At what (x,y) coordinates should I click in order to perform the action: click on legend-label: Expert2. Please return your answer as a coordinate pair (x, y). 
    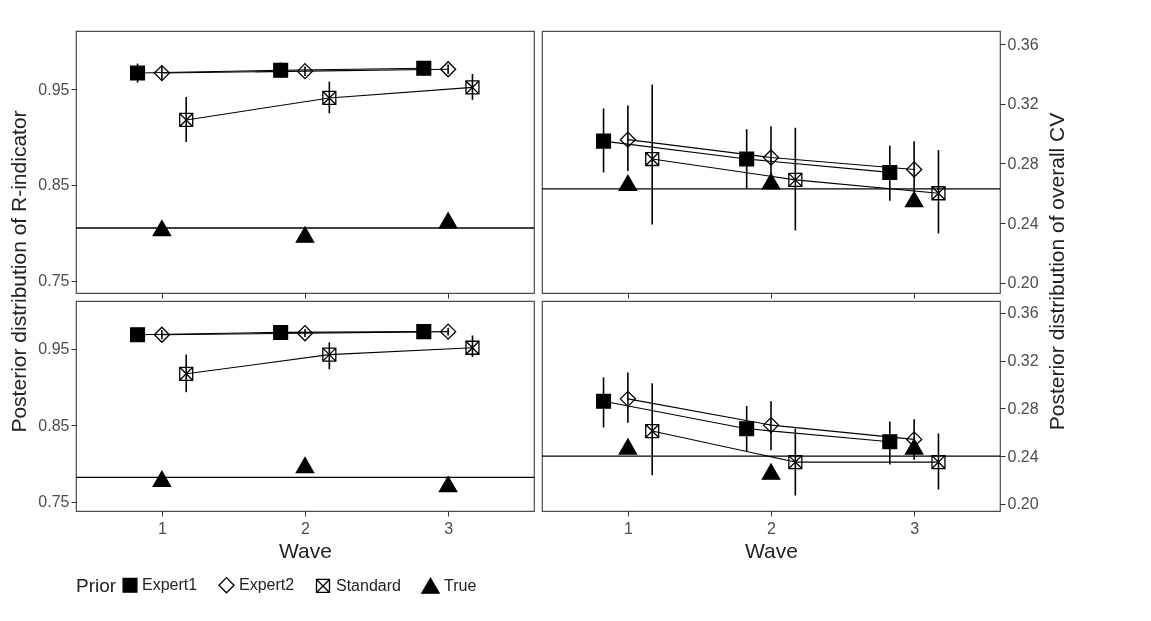
    Looking at the image, I should click on (267, 585).